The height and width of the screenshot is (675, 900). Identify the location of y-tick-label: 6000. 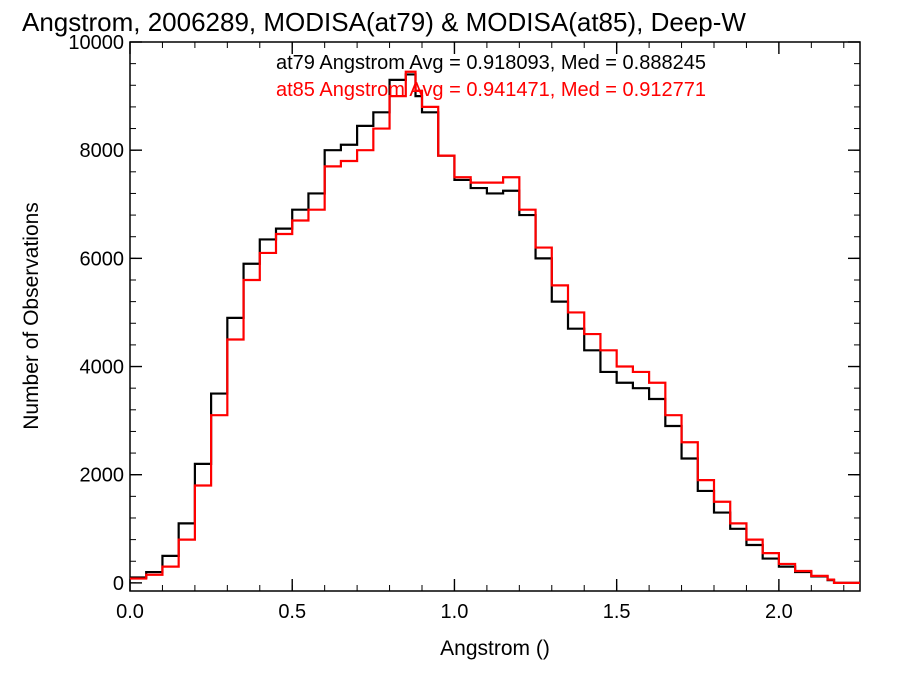
(102, 259).